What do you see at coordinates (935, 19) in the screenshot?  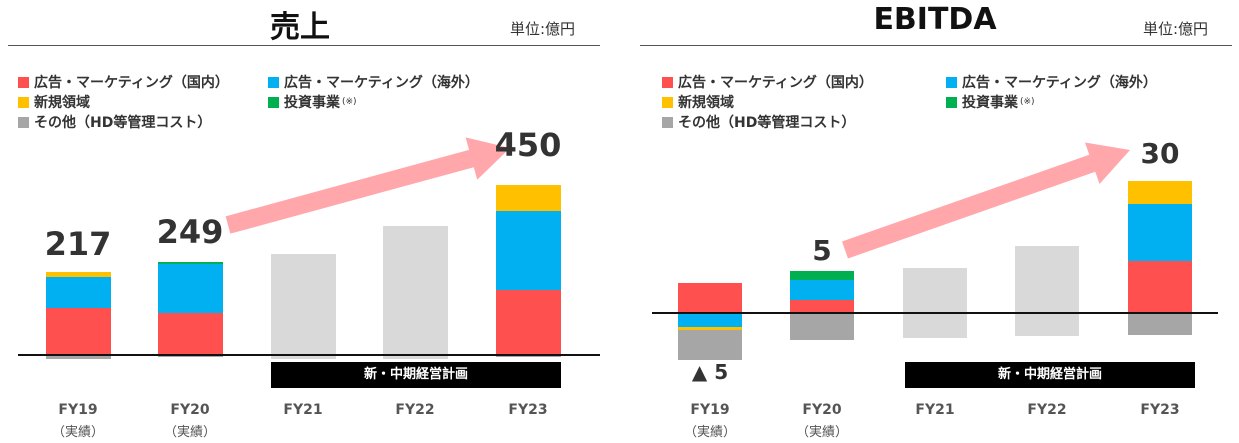 I see `ebitda-title: EBITDA` at bounding box center [935, 19].